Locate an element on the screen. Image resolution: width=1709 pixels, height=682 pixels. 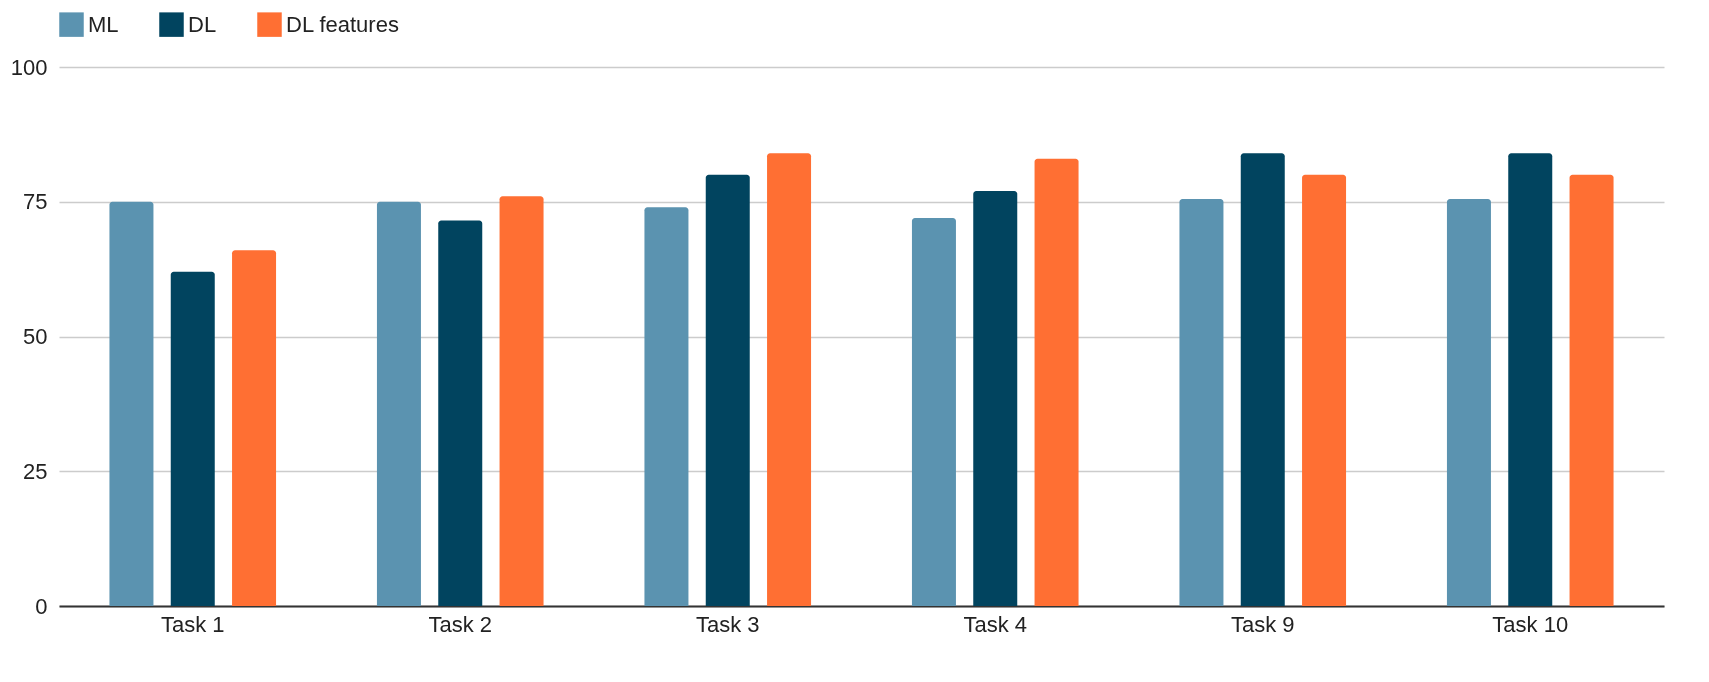
legend-label: DL features is located at coordinates (342, 24).